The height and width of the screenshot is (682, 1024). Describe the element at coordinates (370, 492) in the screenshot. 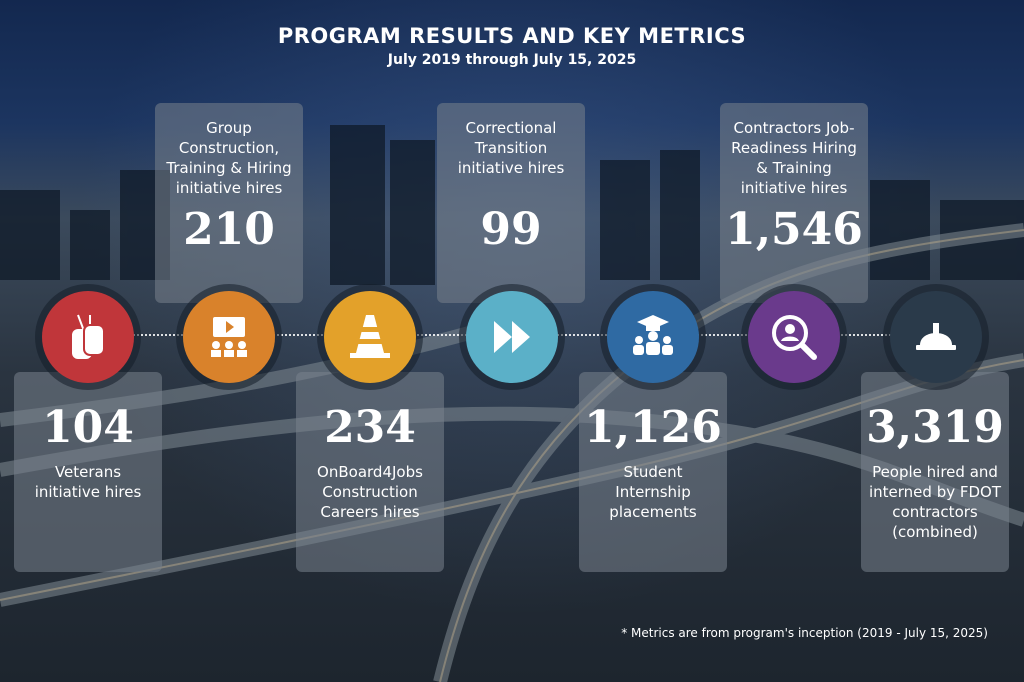

I see `metric-label: OnBoard4Jobs Construction Careers hires` at that location.